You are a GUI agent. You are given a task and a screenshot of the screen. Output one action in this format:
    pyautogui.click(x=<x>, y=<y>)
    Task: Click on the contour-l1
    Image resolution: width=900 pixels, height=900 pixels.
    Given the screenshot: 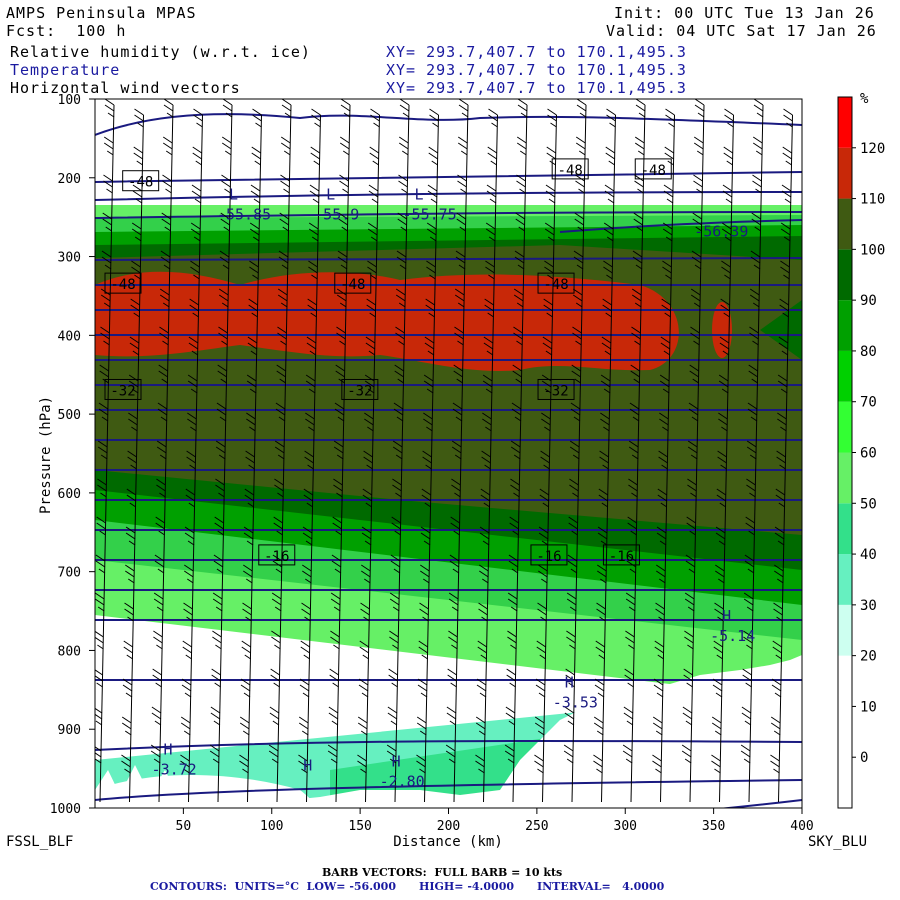 What is the action you would take?
    pyautogui.click(x=448, y=259)
    